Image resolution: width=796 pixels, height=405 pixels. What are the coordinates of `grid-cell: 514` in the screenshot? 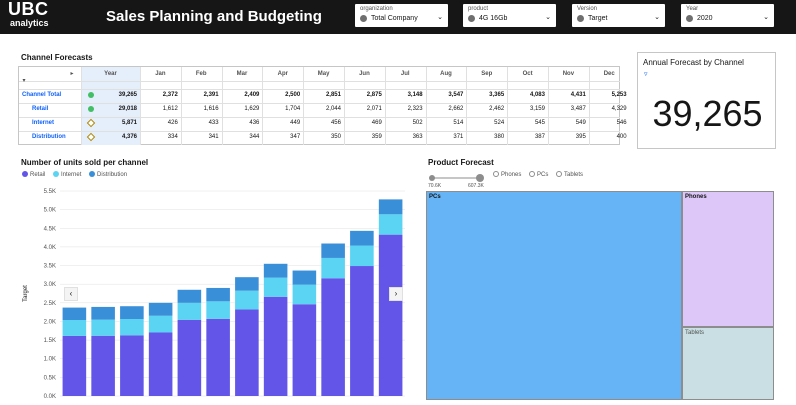 It's located at (458, 123).